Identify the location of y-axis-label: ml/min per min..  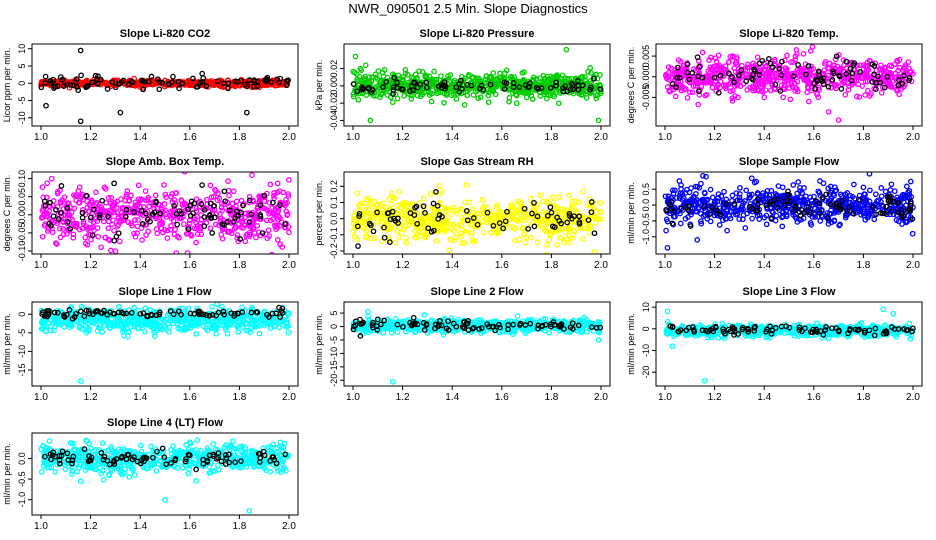
(7, 344).